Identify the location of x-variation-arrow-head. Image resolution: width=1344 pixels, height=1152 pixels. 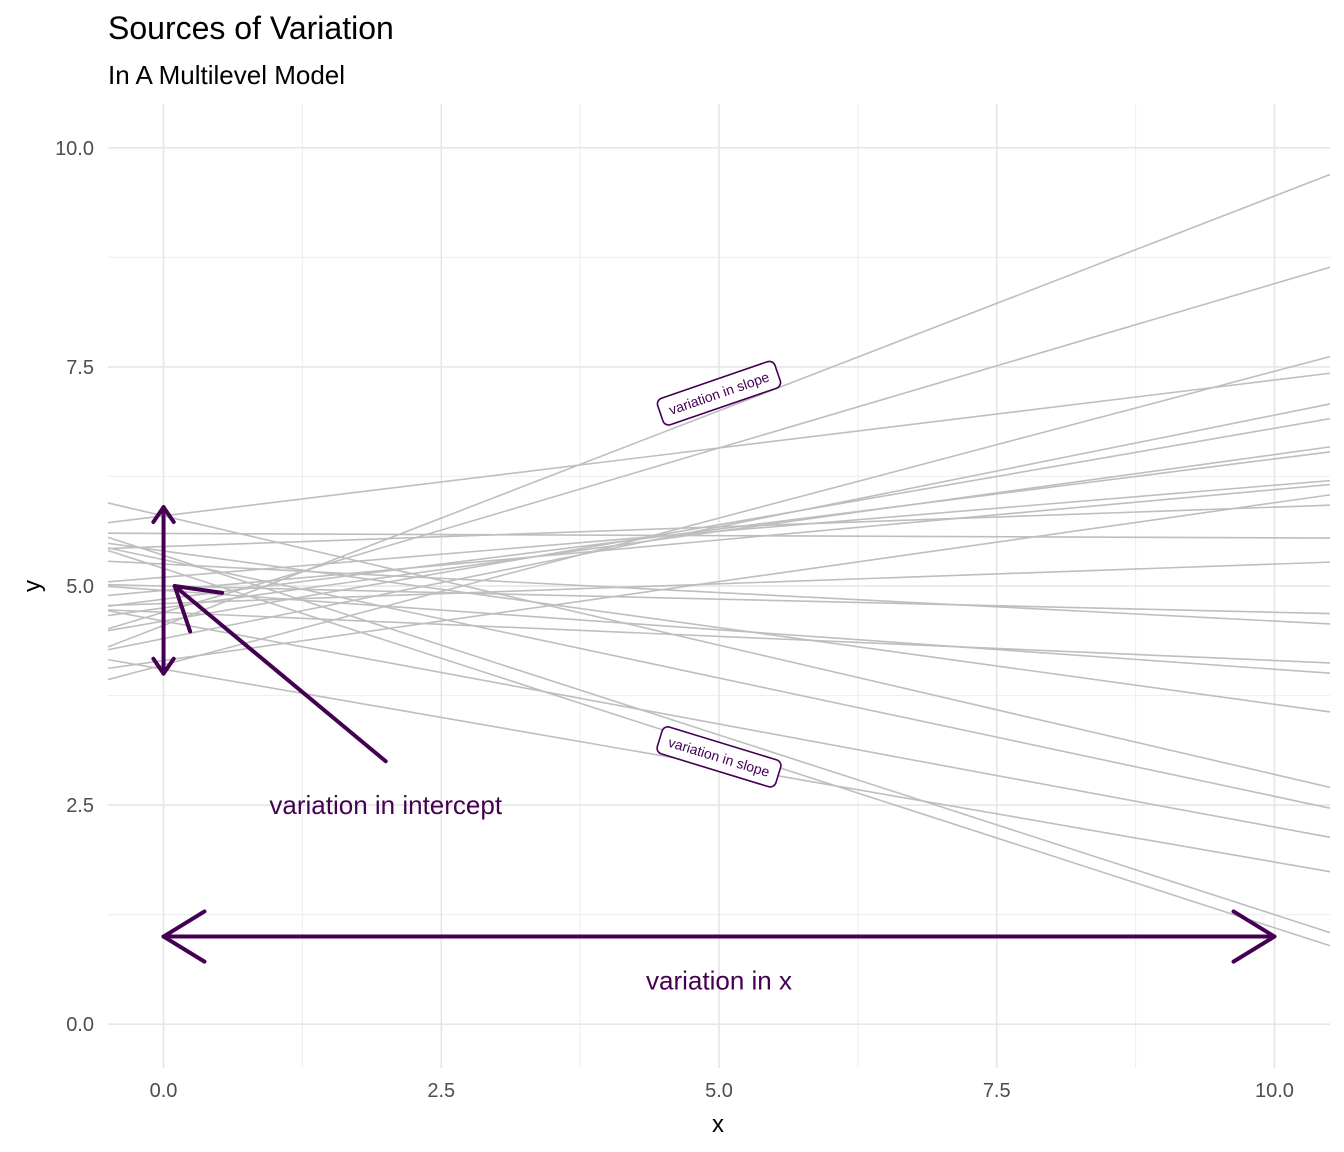
(1254, 936).